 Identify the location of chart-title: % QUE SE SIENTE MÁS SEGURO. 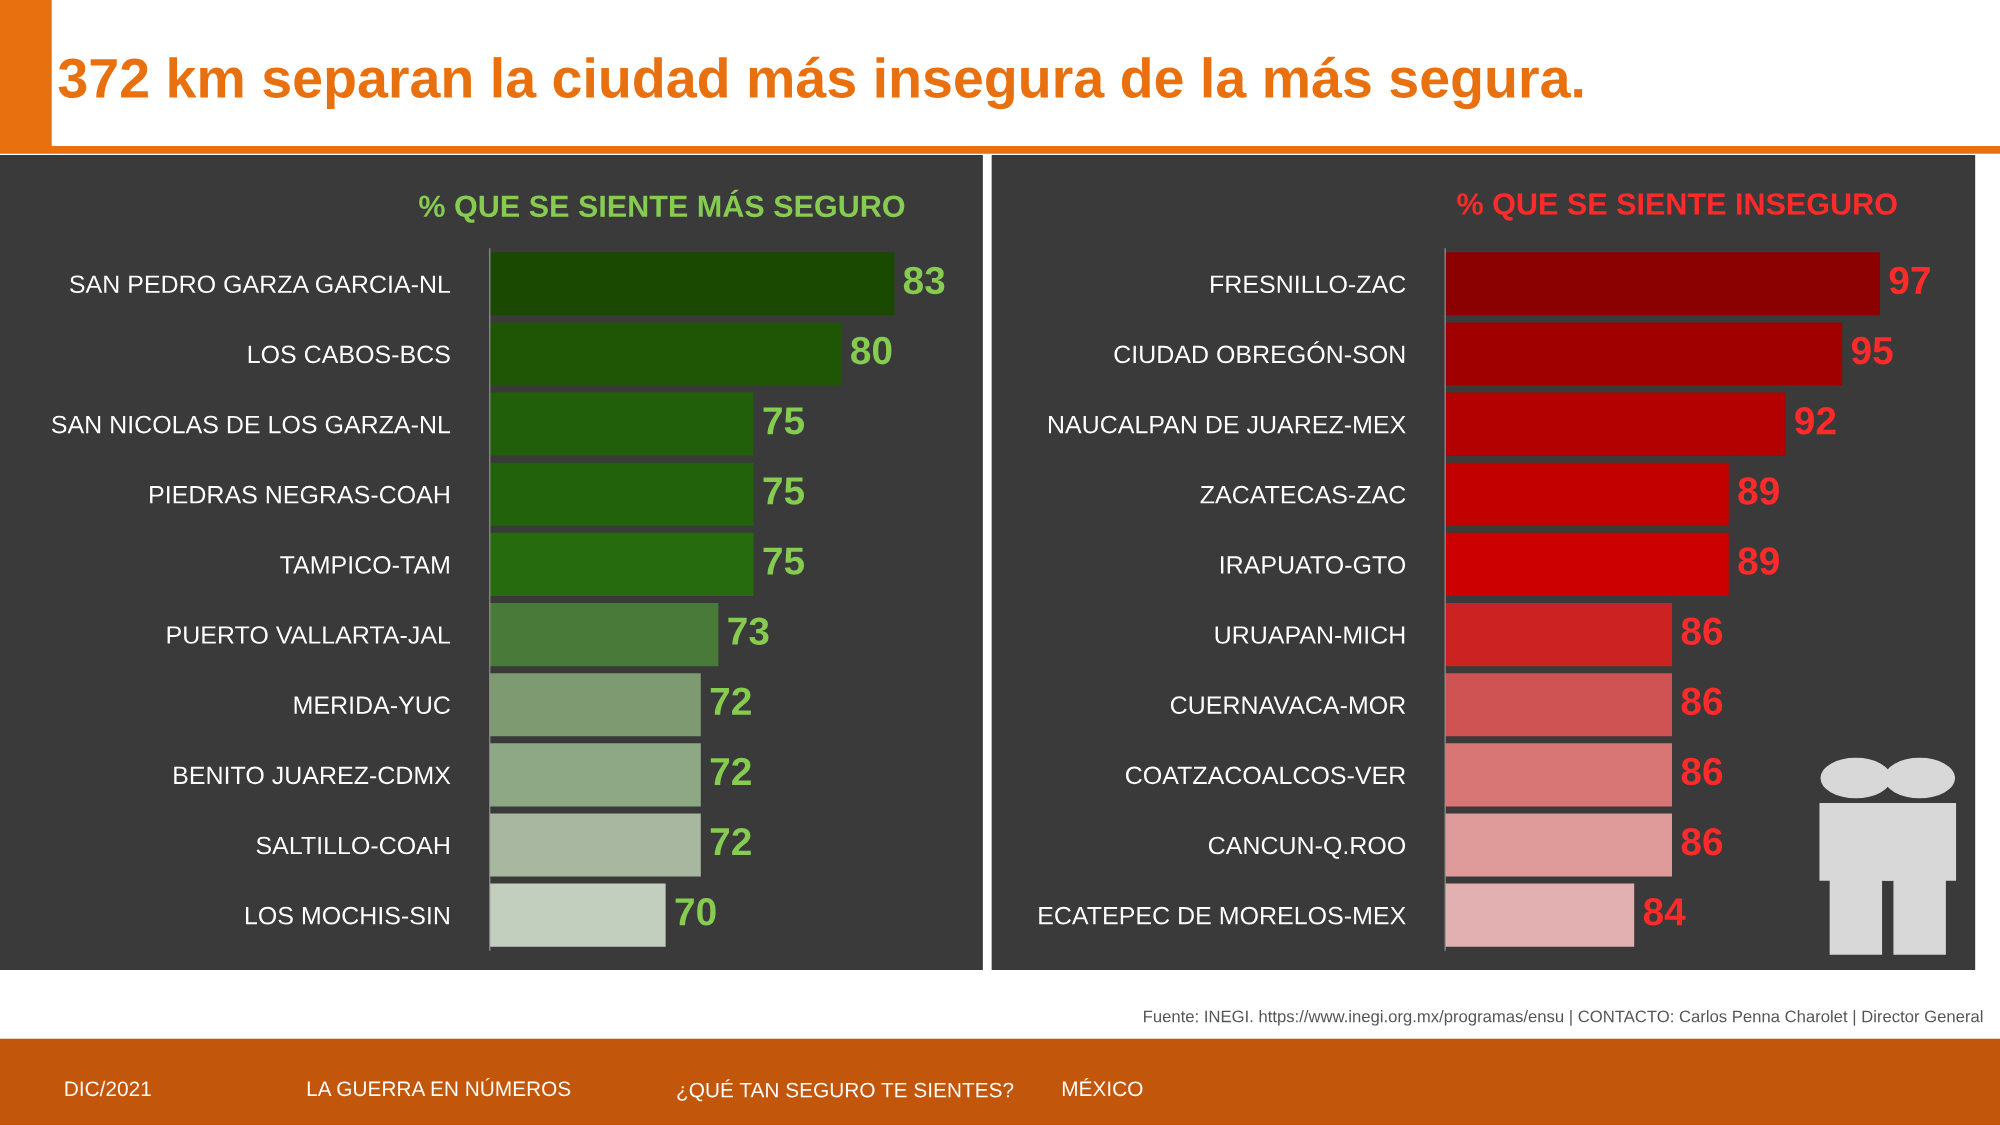
(662, 206).